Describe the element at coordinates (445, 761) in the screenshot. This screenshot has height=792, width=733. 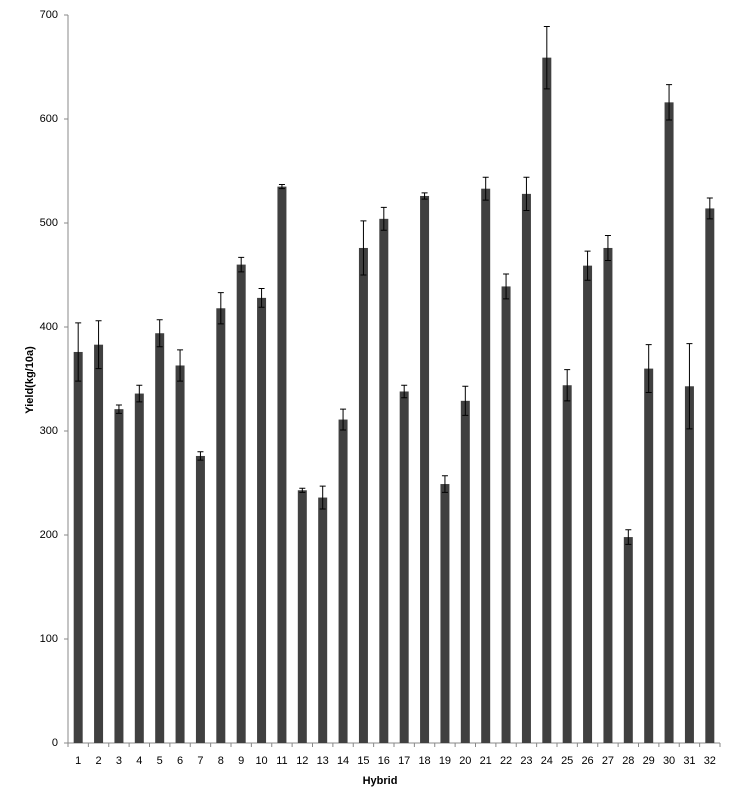
I see `x-tick-label: 19` at that location.